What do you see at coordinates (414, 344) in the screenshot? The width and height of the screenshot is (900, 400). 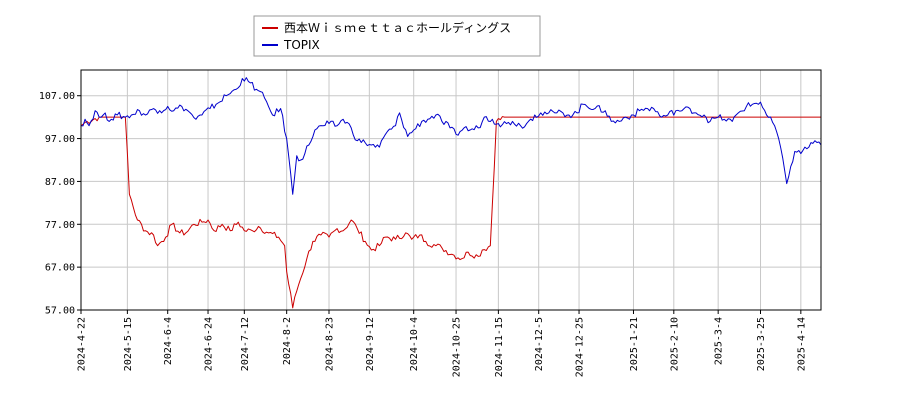 I see `x-tick-label: 2024-10-4` at bounding box center [414, 344].